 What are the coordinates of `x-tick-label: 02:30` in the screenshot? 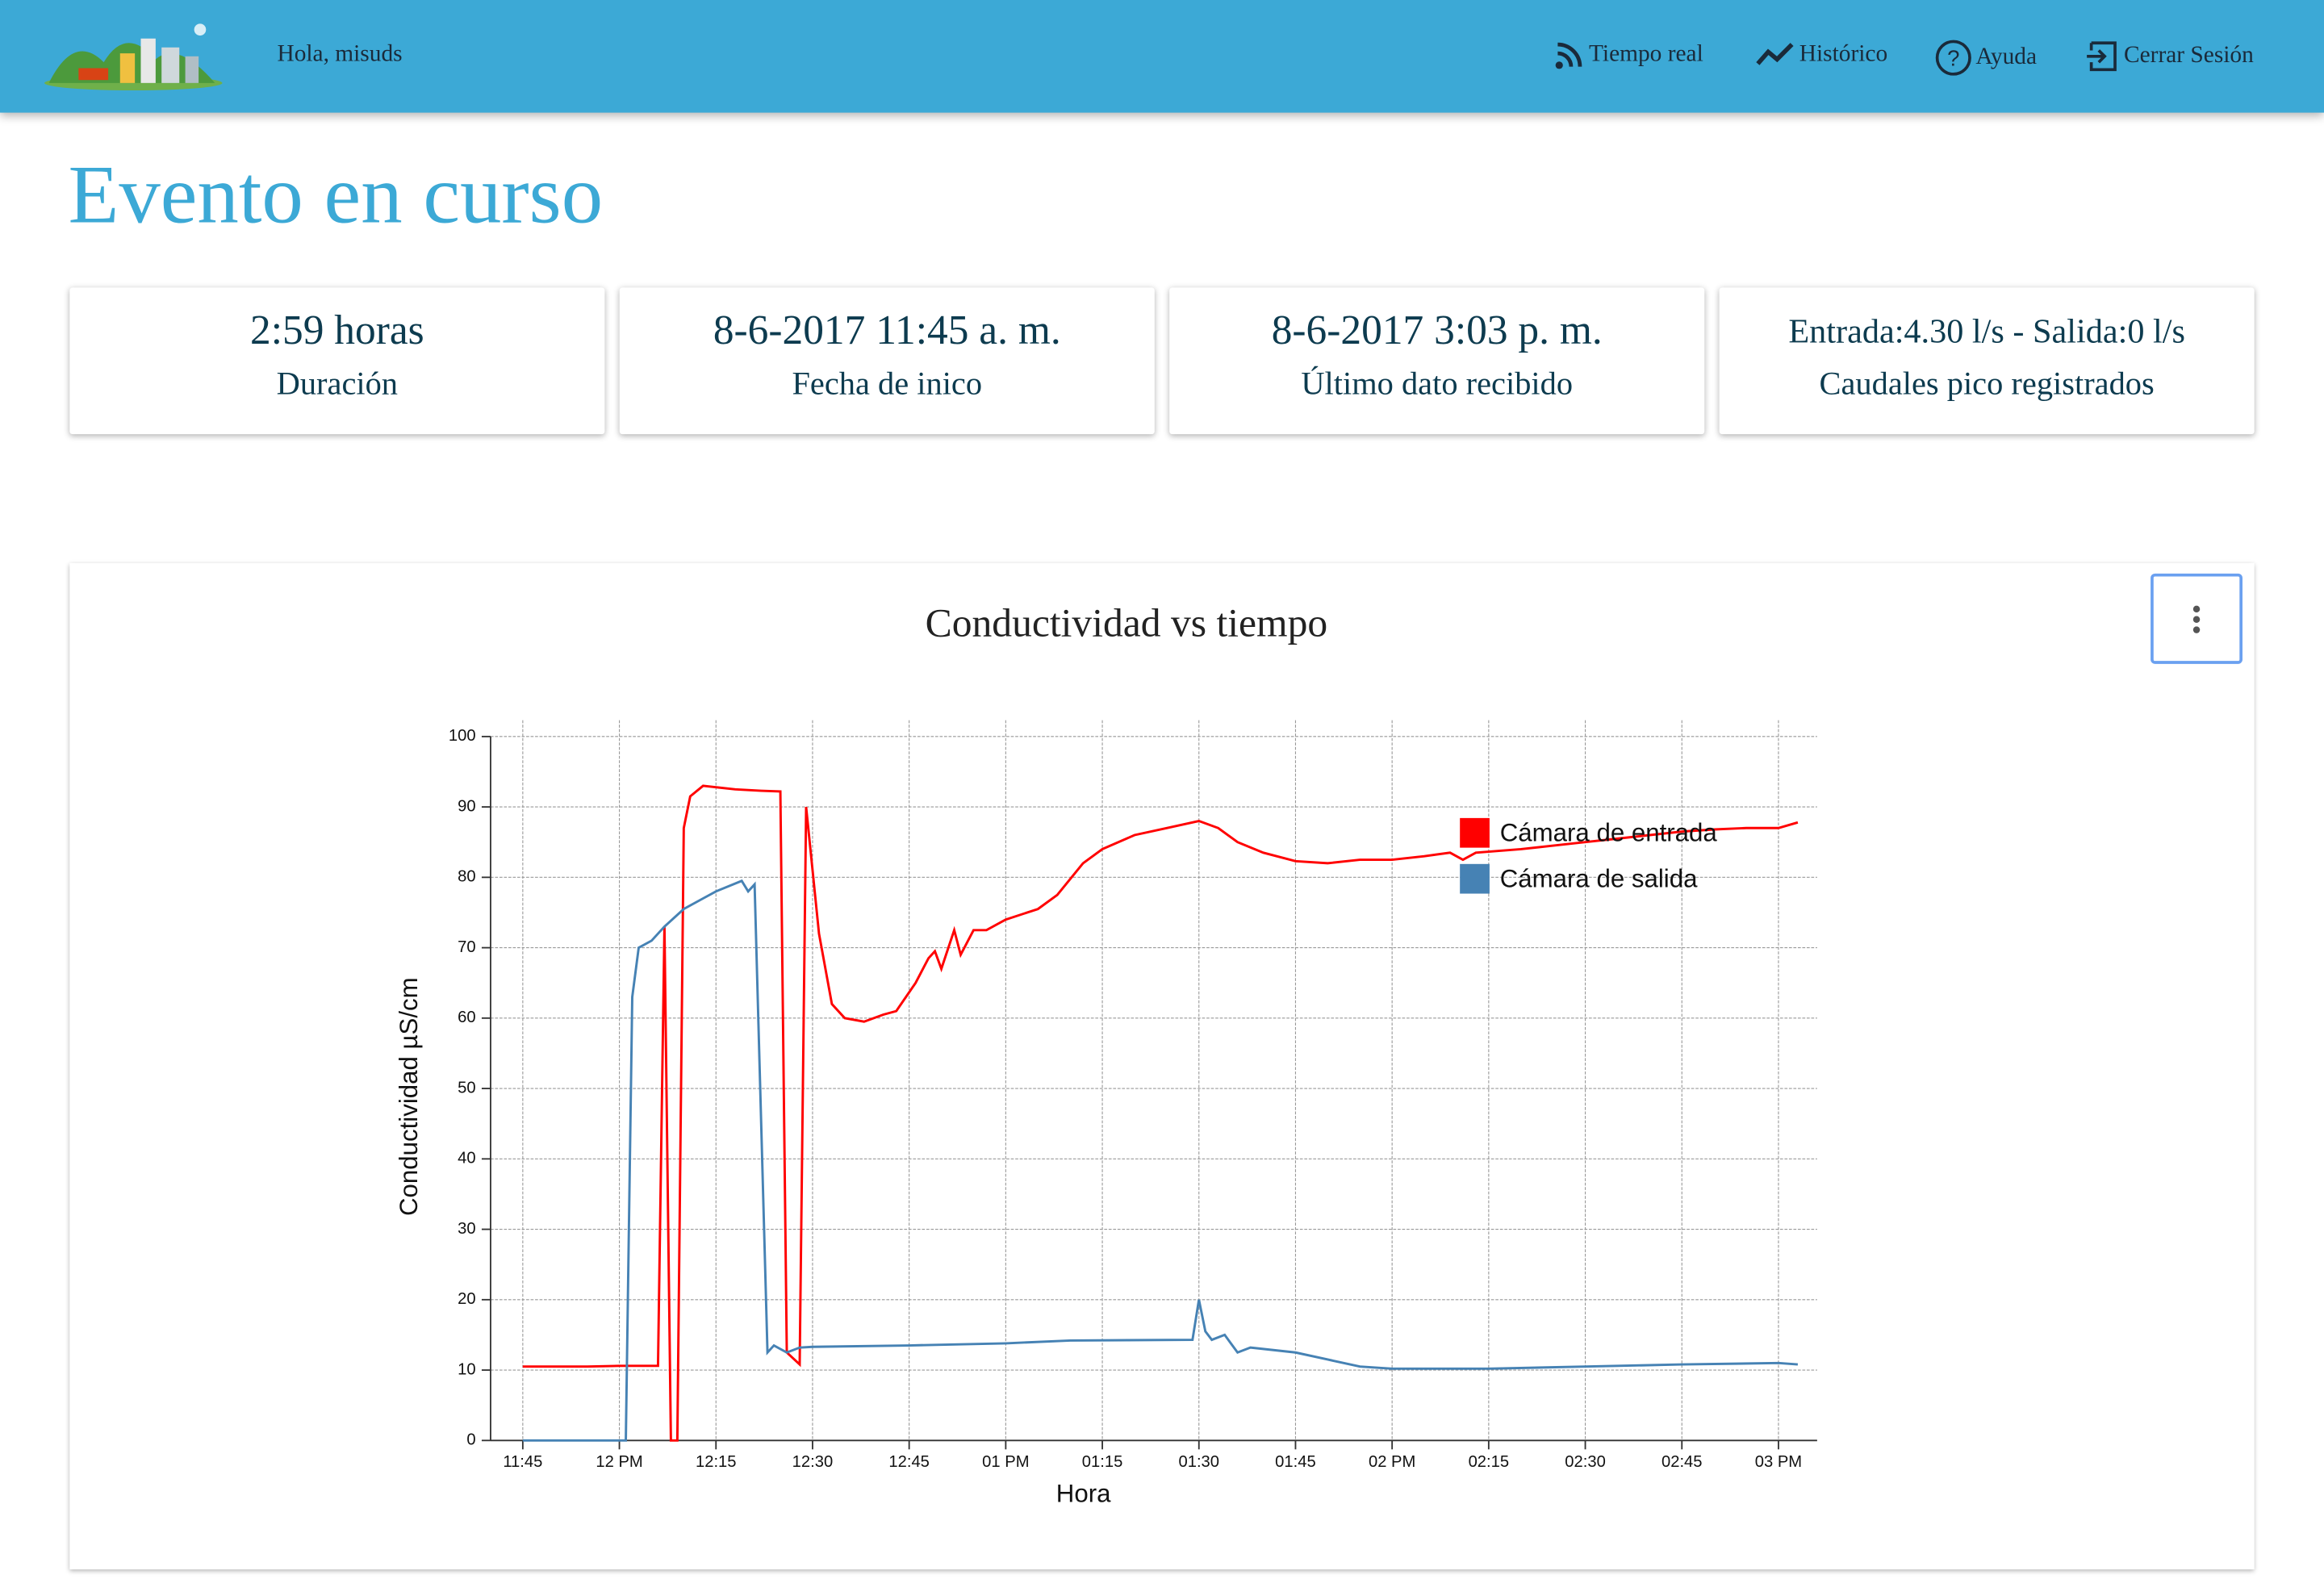 It's located at (1586, 1462).